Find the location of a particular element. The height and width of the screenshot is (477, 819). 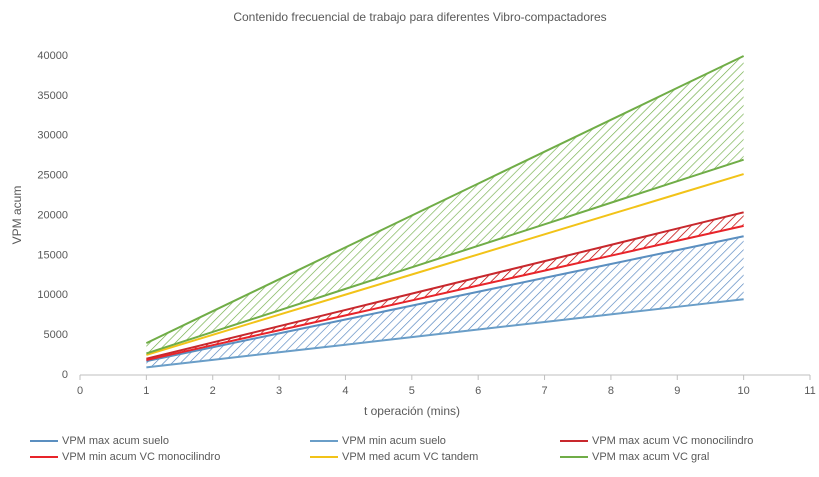

legend-label: VPM max acum VC monocilindro is located at coordinates (672, 441).